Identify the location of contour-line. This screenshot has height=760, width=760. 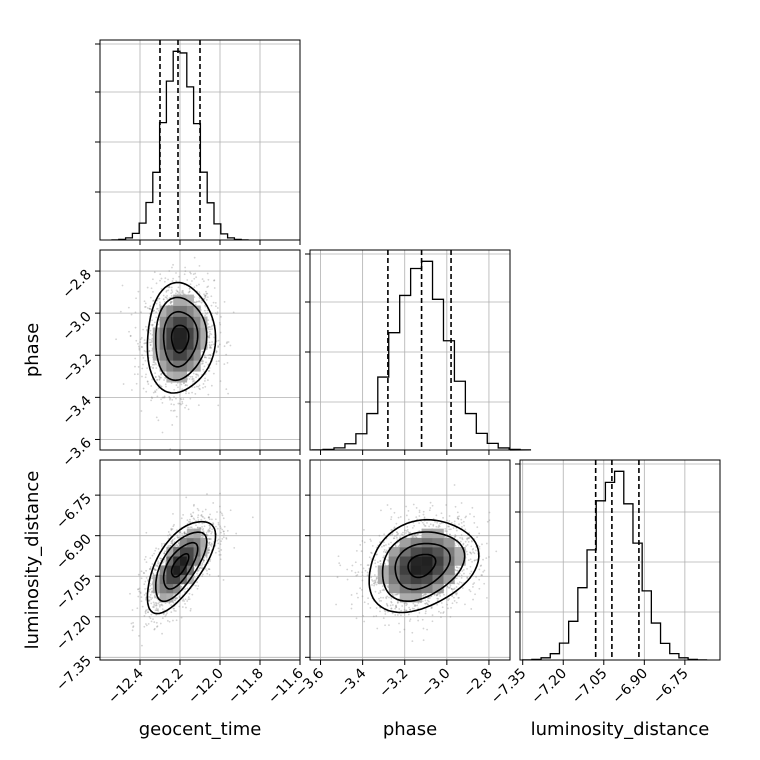
(181, 567).